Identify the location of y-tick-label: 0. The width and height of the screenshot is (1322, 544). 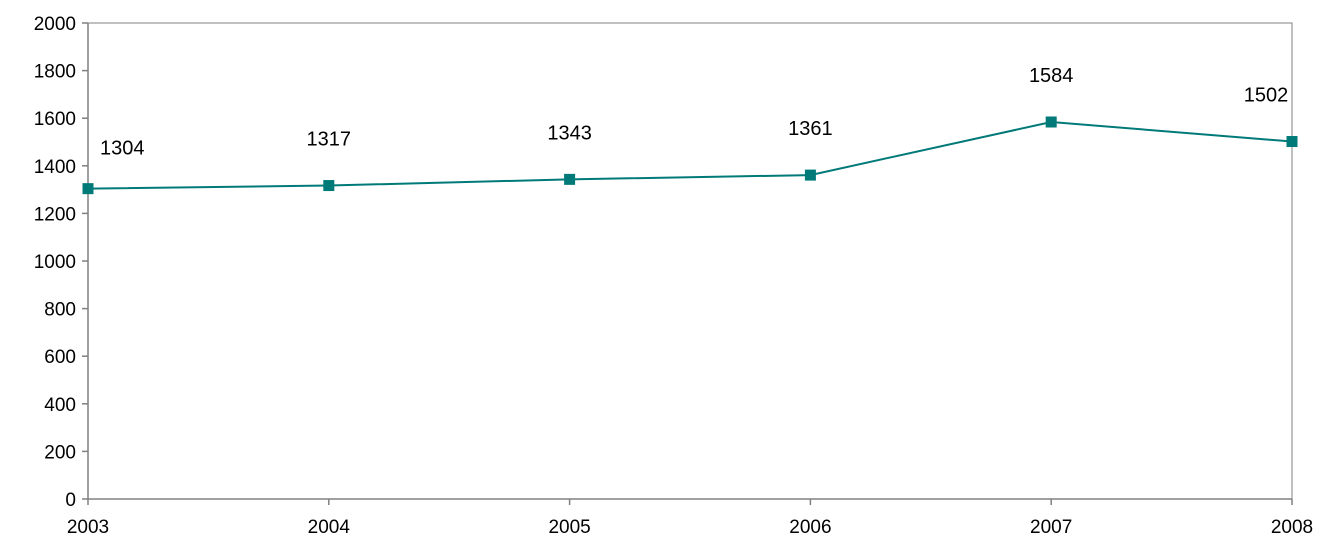
(70, 500).